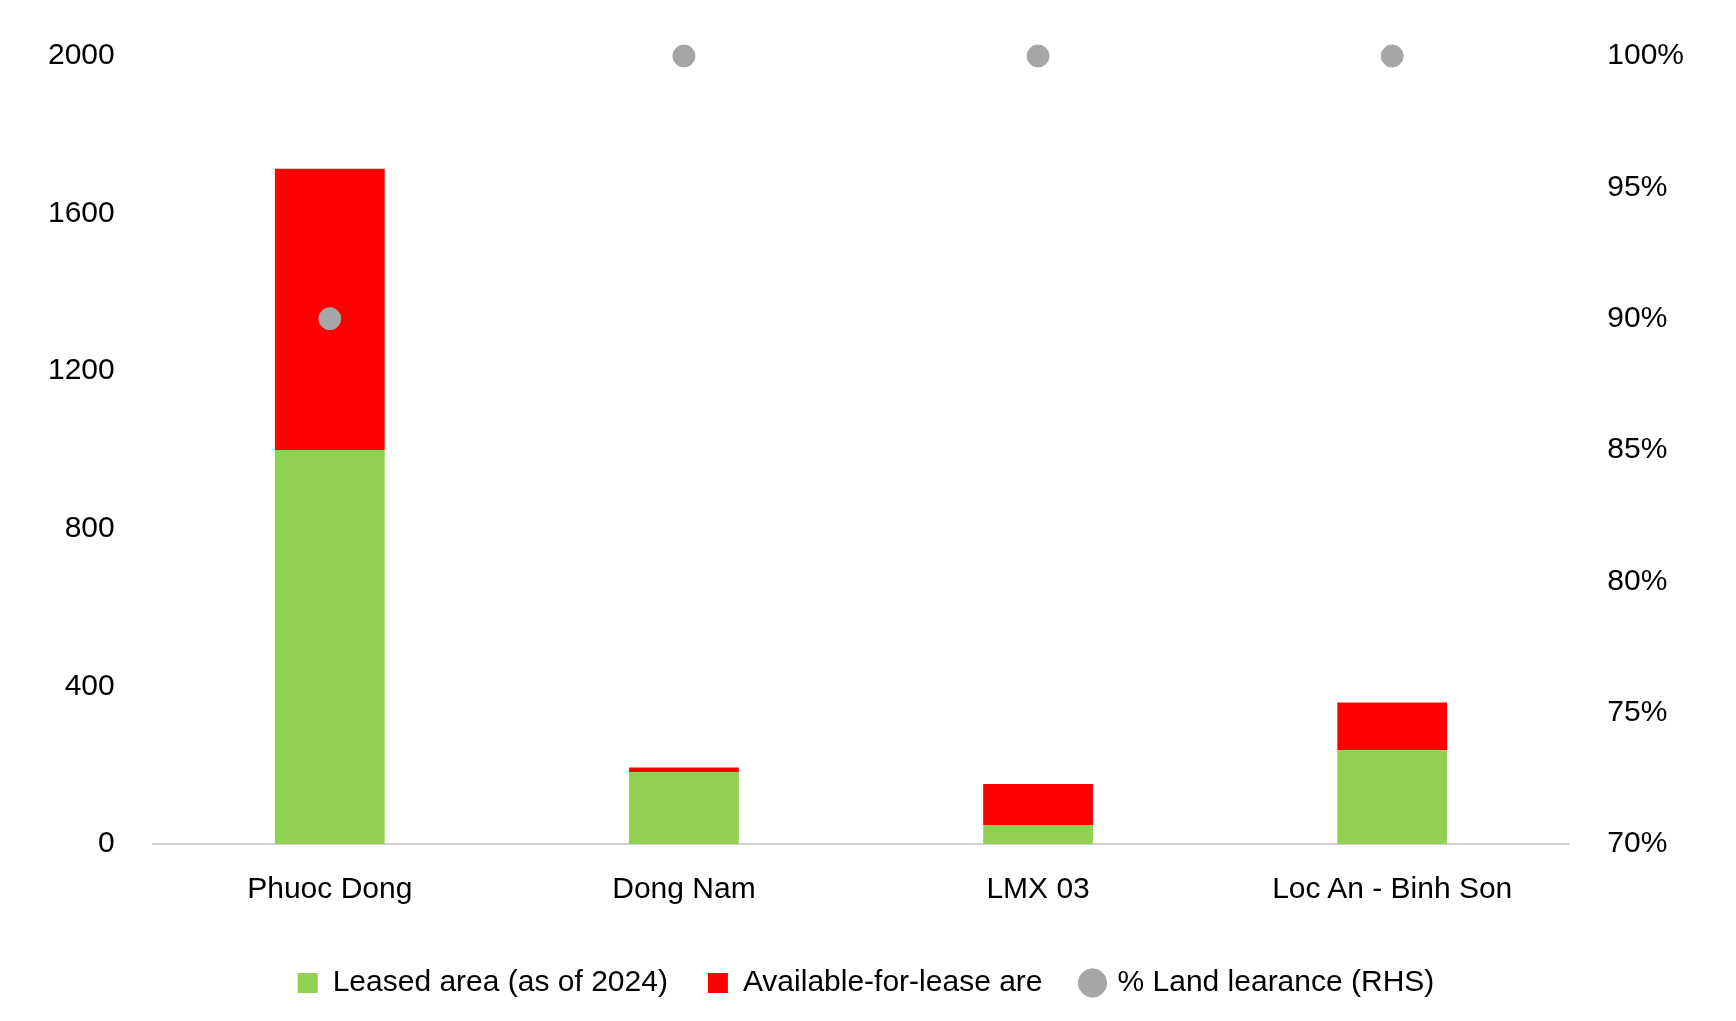 The width and height of the screenshot is (1736, 1021). I want to click on y2-tick-label: 95%, so click(1637, 185).